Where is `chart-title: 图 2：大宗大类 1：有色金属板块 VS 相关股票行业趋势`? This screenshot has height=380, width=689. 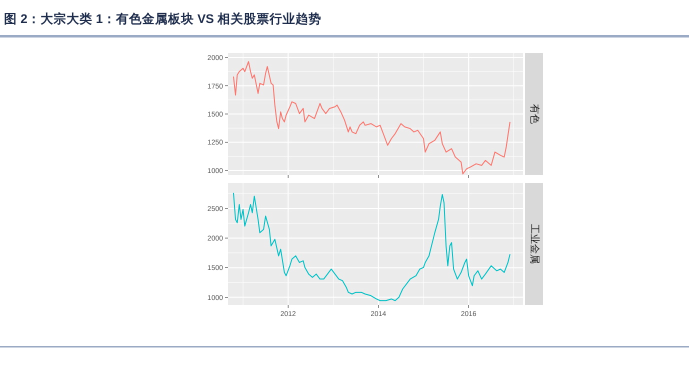 chart-title: 图 2：大宗大类 1：有色金属板块 VS 相关股票行业趋势 is located at coordinates (163, 18).